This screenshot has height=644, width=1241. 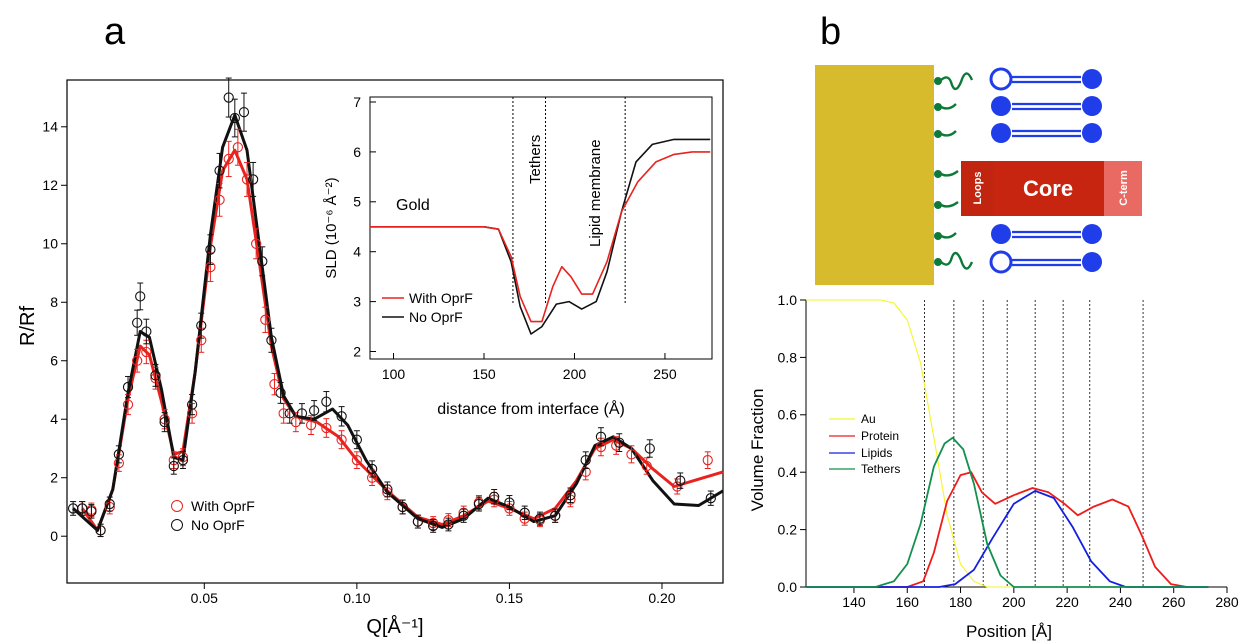 What do you see at coordinates (50, 127) in the screenshot?
I see `main-y-tick-label: 14` at bounding box center [50, 127].